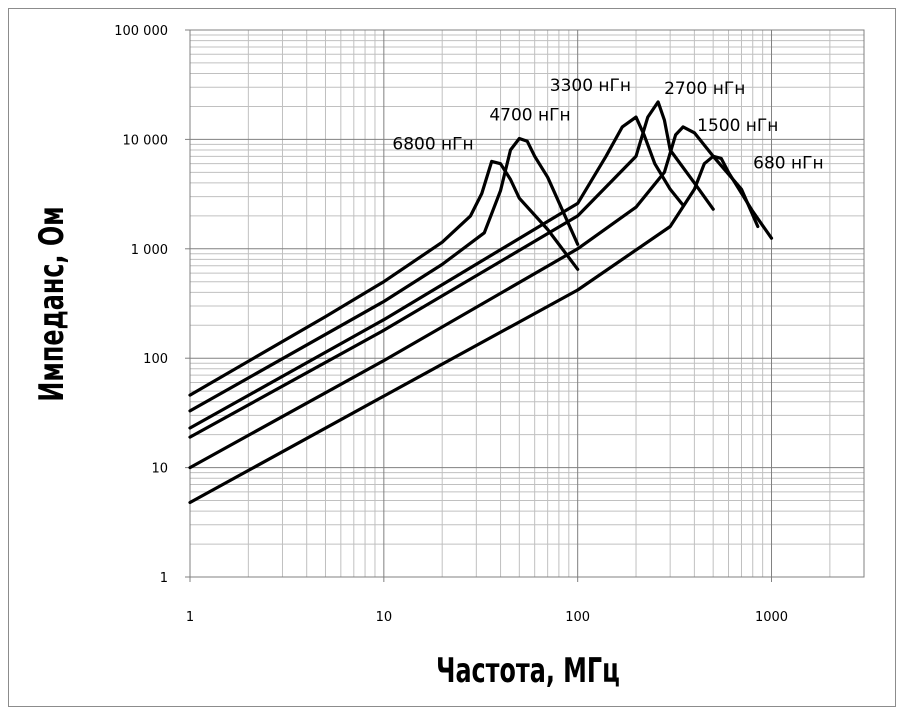 The image size is (897, 708). What do you see at coordinates (190, 617) in the screenshot?
I see `x-tick-label: 1` at bounding box center [190, 617].